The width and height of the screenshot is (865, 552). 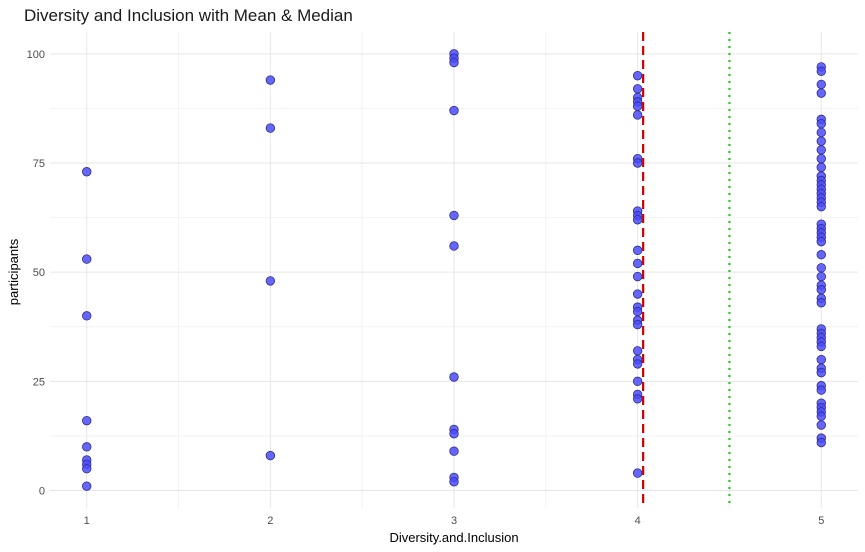 What do you see at coordinates (39, 273) in the screenshot?
I see `y-tick-label: 50` at bounding box center [39, 273].